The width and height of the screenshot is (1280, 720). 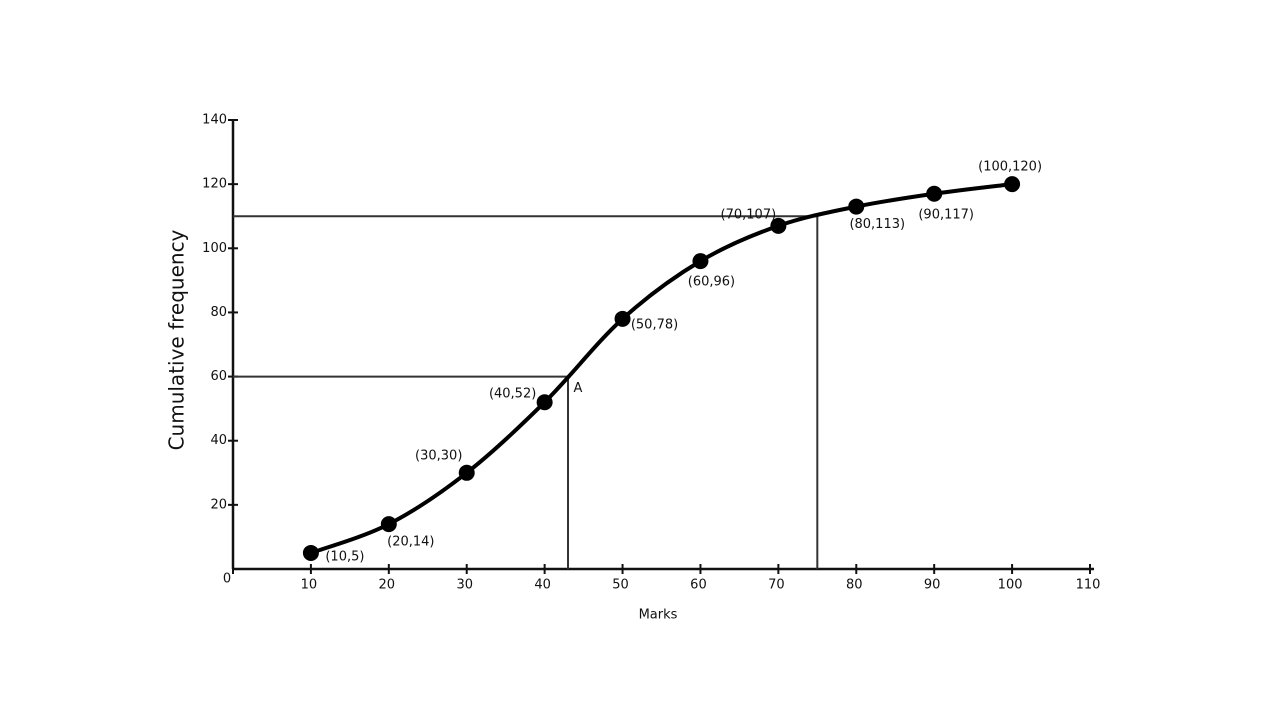 I want to click on y-tick-label: 120, so click(x=214, y=184).